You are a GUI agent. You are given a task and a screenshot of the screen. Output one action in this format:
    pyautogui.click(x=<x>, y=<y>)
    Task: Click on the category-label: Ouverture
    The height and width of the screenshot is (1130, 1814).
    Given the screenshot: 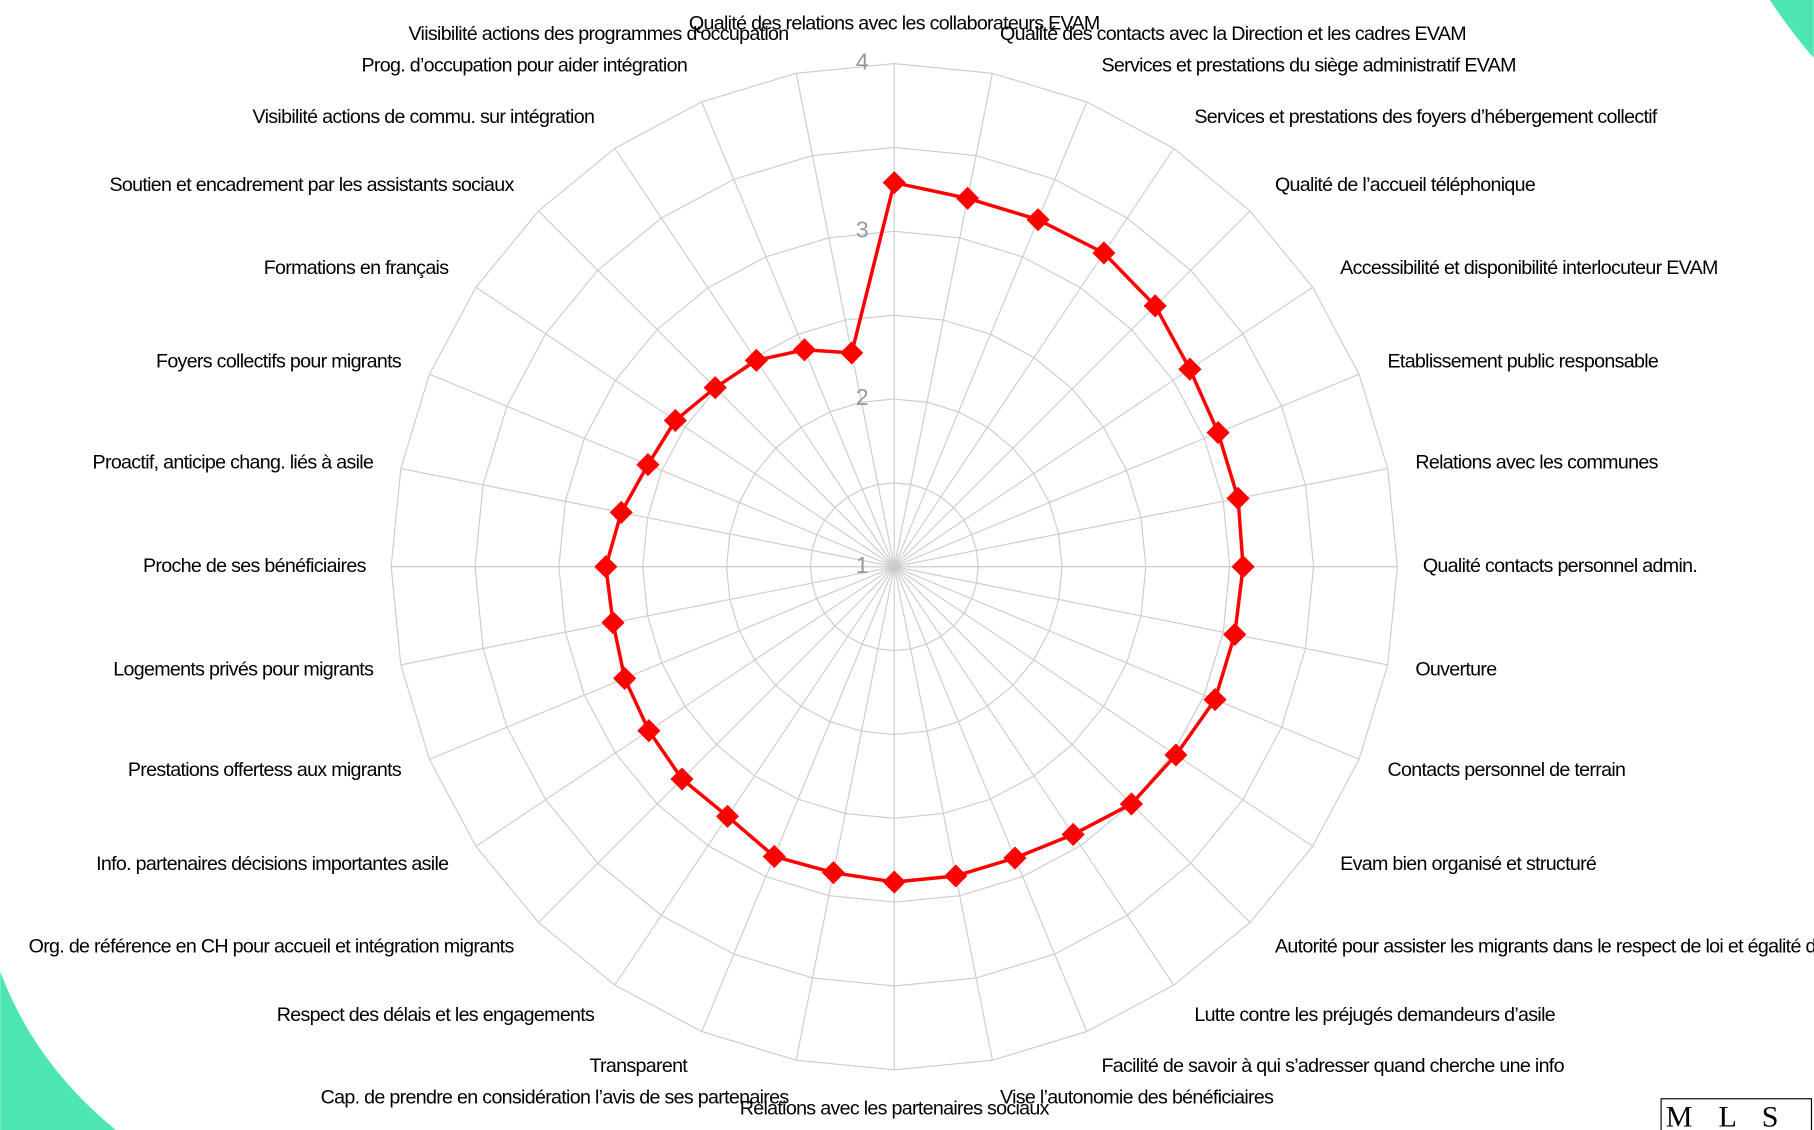 What is the action you would take?
    pyautogui.click(x=1456, y=670)
    